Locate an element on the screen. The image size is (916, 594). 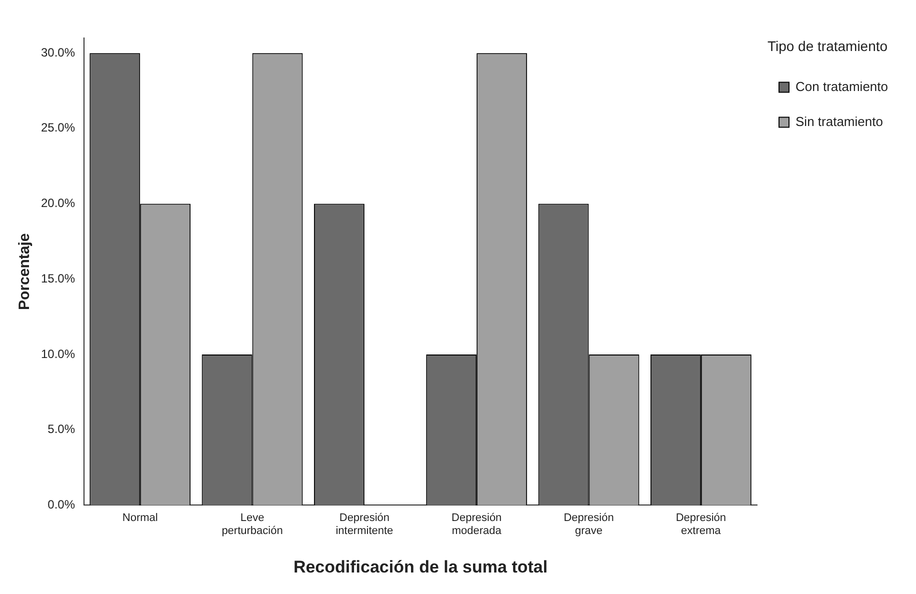
legend-title: Tipo de tratamiento is located at coordinates (827, 46).